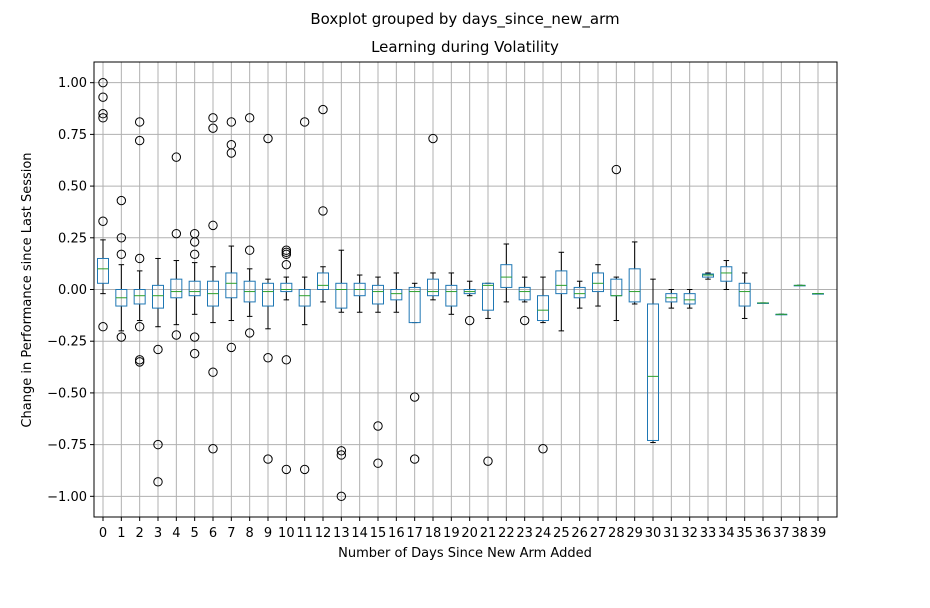 The height and width of the screenshot is (608, 930). I want to click on y-tick-label: 0.75, so click(72, 135).